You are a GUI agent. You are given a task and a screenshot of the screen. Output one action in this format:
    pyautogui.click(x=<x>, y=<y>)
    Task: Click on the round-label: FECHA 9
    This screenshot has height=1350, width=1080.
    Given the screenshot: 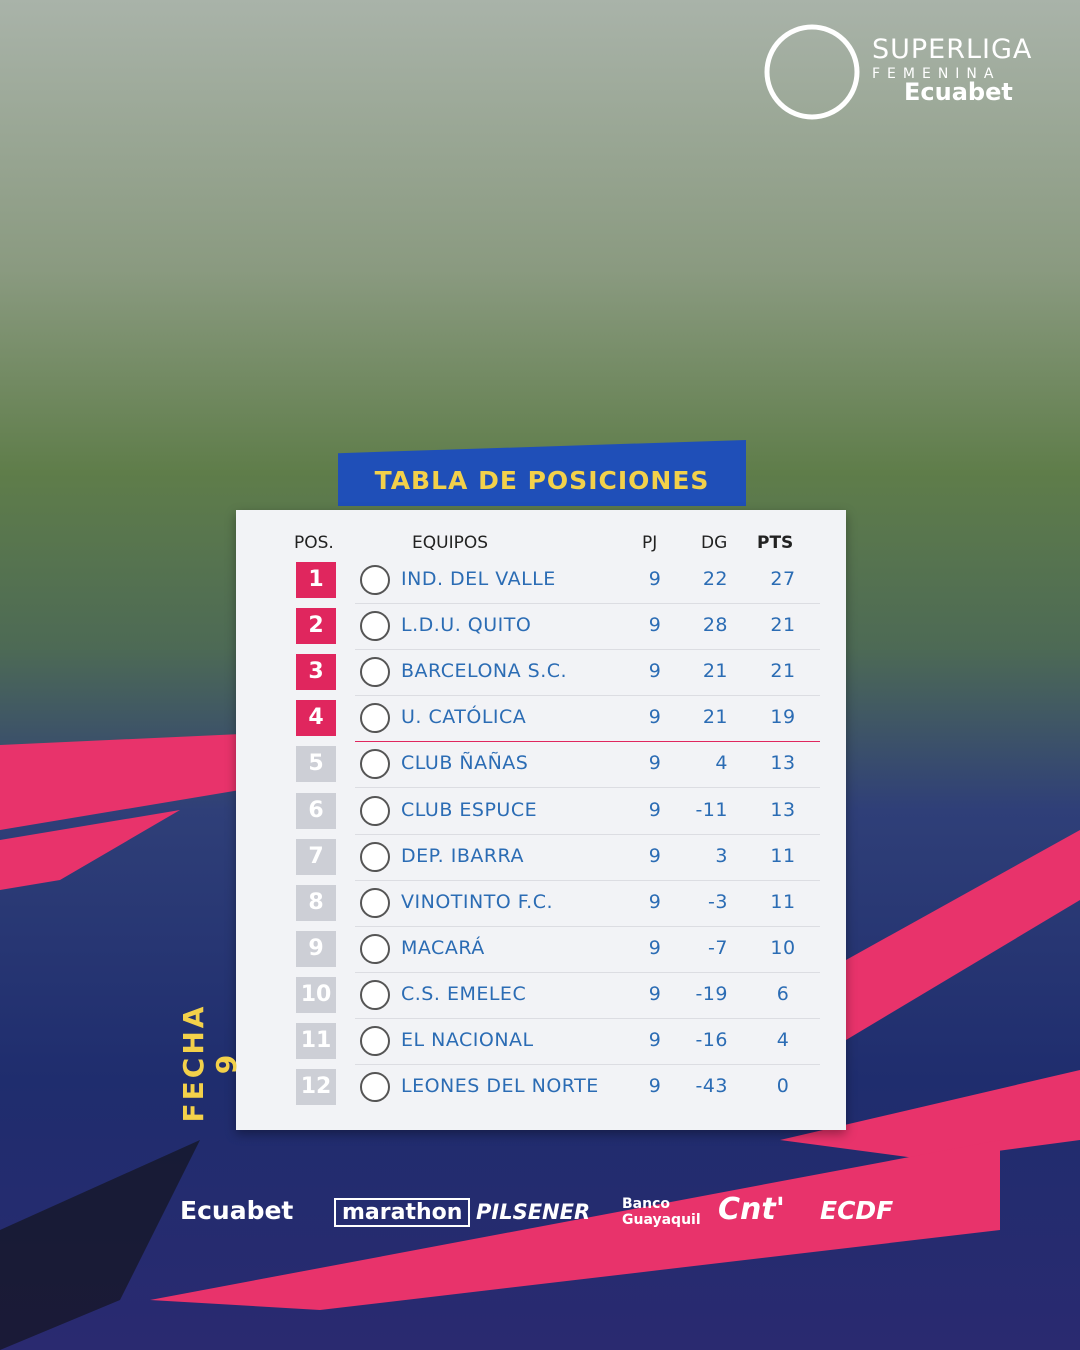 What is the action you would take?
    pyautogui.click(x=210, y=1063)
    